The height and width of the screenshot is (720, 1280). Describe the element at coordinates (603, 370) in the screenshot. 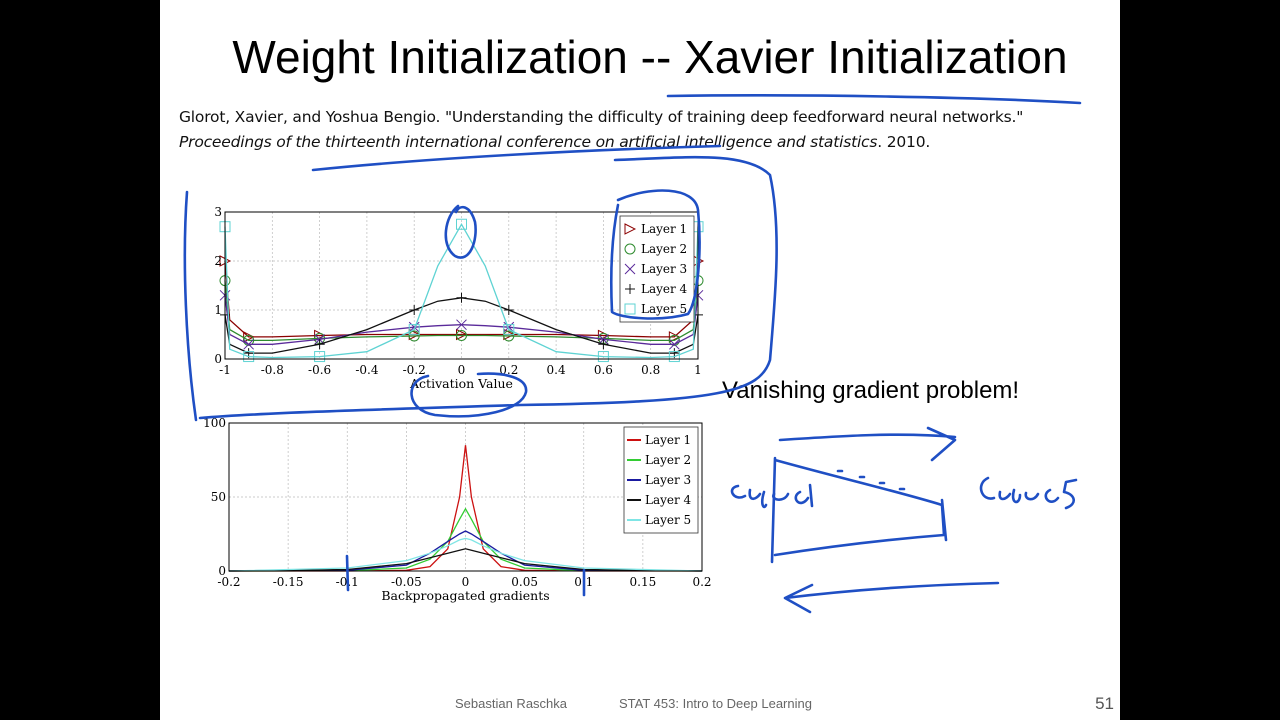

I see `x-tick-label: 0.6` at that location.